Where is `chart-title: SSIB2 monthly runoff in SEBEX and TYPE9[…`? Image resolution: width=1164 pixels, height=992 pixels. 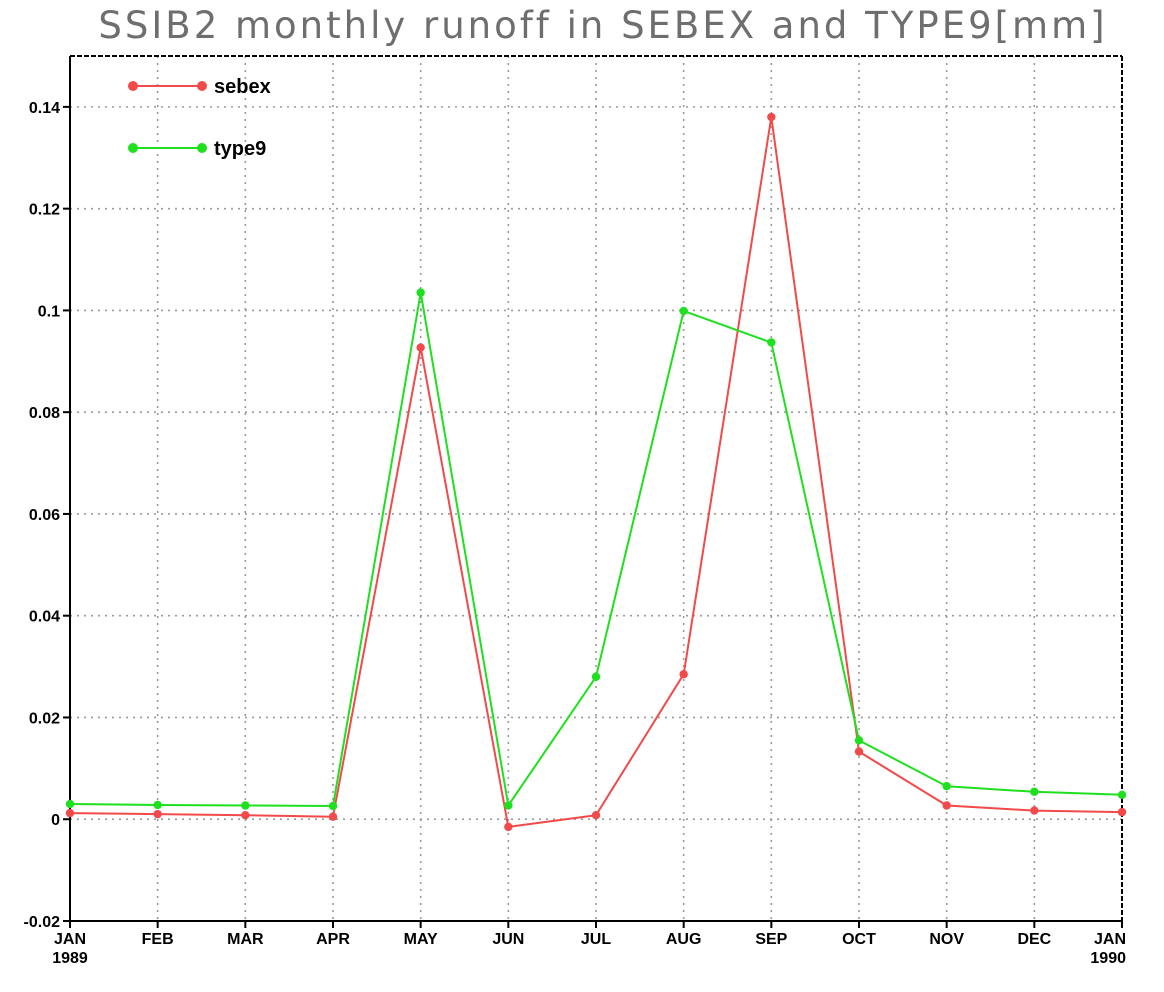
chart-title: SSIB2 monthly runoff in SEBEX and TYPE9[… is located at coordinates (602, 25).